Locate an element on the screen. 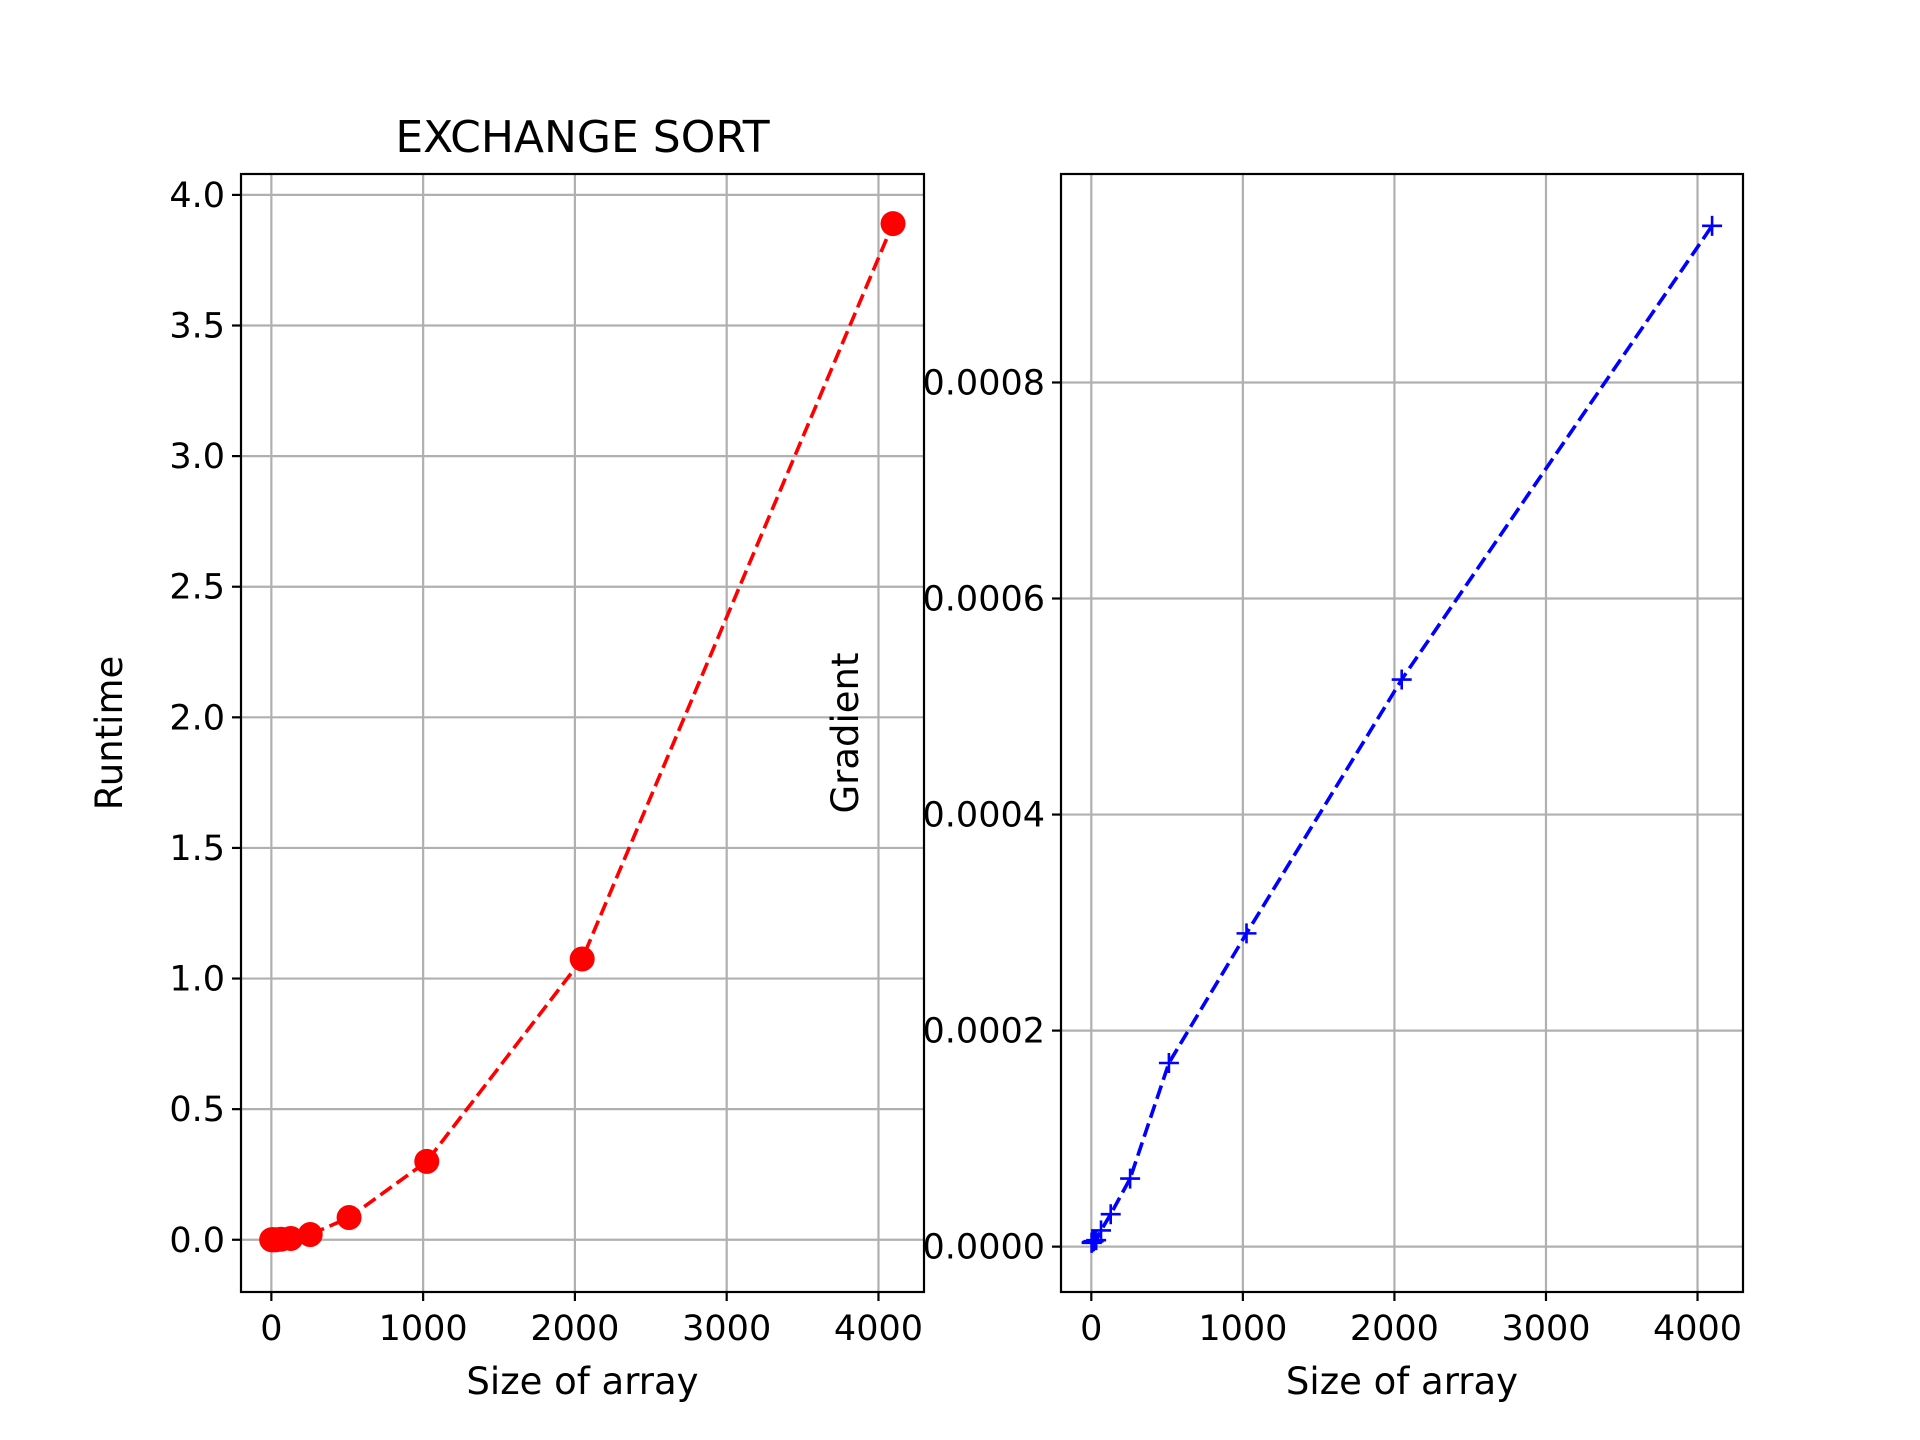 The height and width of the screenshot is (1440, 1920). y-tick-label: 0.0 is located at coordinates (197, 1241).